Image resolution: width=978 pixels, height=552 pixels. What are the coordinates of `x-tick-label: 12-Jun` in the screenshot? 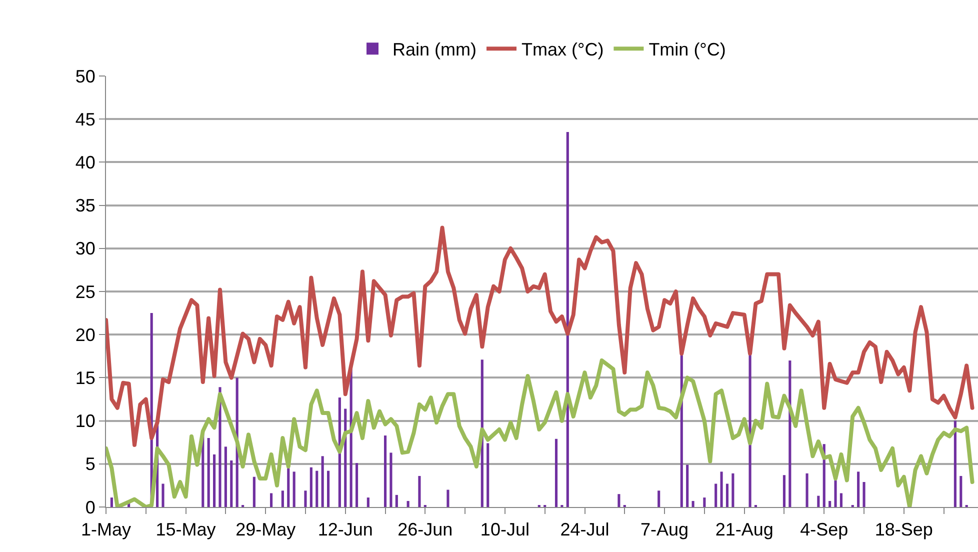 It's located at (345, 530).